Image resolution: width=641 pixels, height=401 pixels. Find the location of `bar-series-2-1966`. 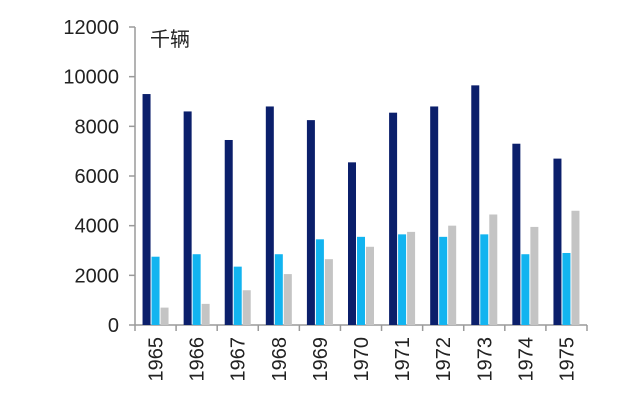

bar-series-2-1966 is located at coordinates (196, 289).